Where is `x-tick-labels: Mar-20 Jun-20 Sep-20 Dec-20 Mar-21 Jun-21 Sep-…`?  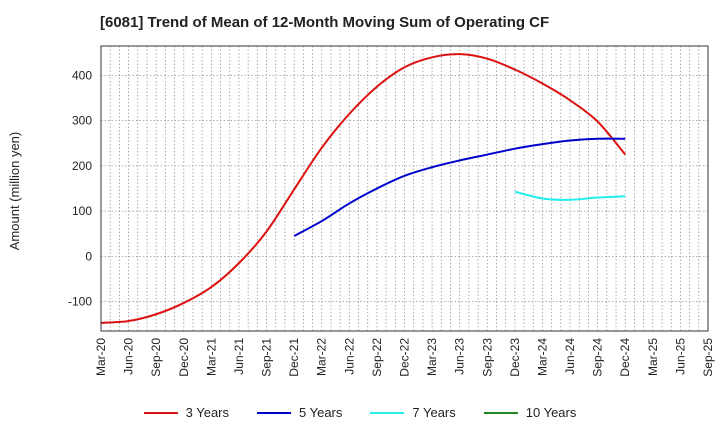 x-tick-labels: Mar-20 Jun-20 Sep-20 Dec-20 Mar-21 Jun-21 Sep-… is located at coordinates (404, 357).